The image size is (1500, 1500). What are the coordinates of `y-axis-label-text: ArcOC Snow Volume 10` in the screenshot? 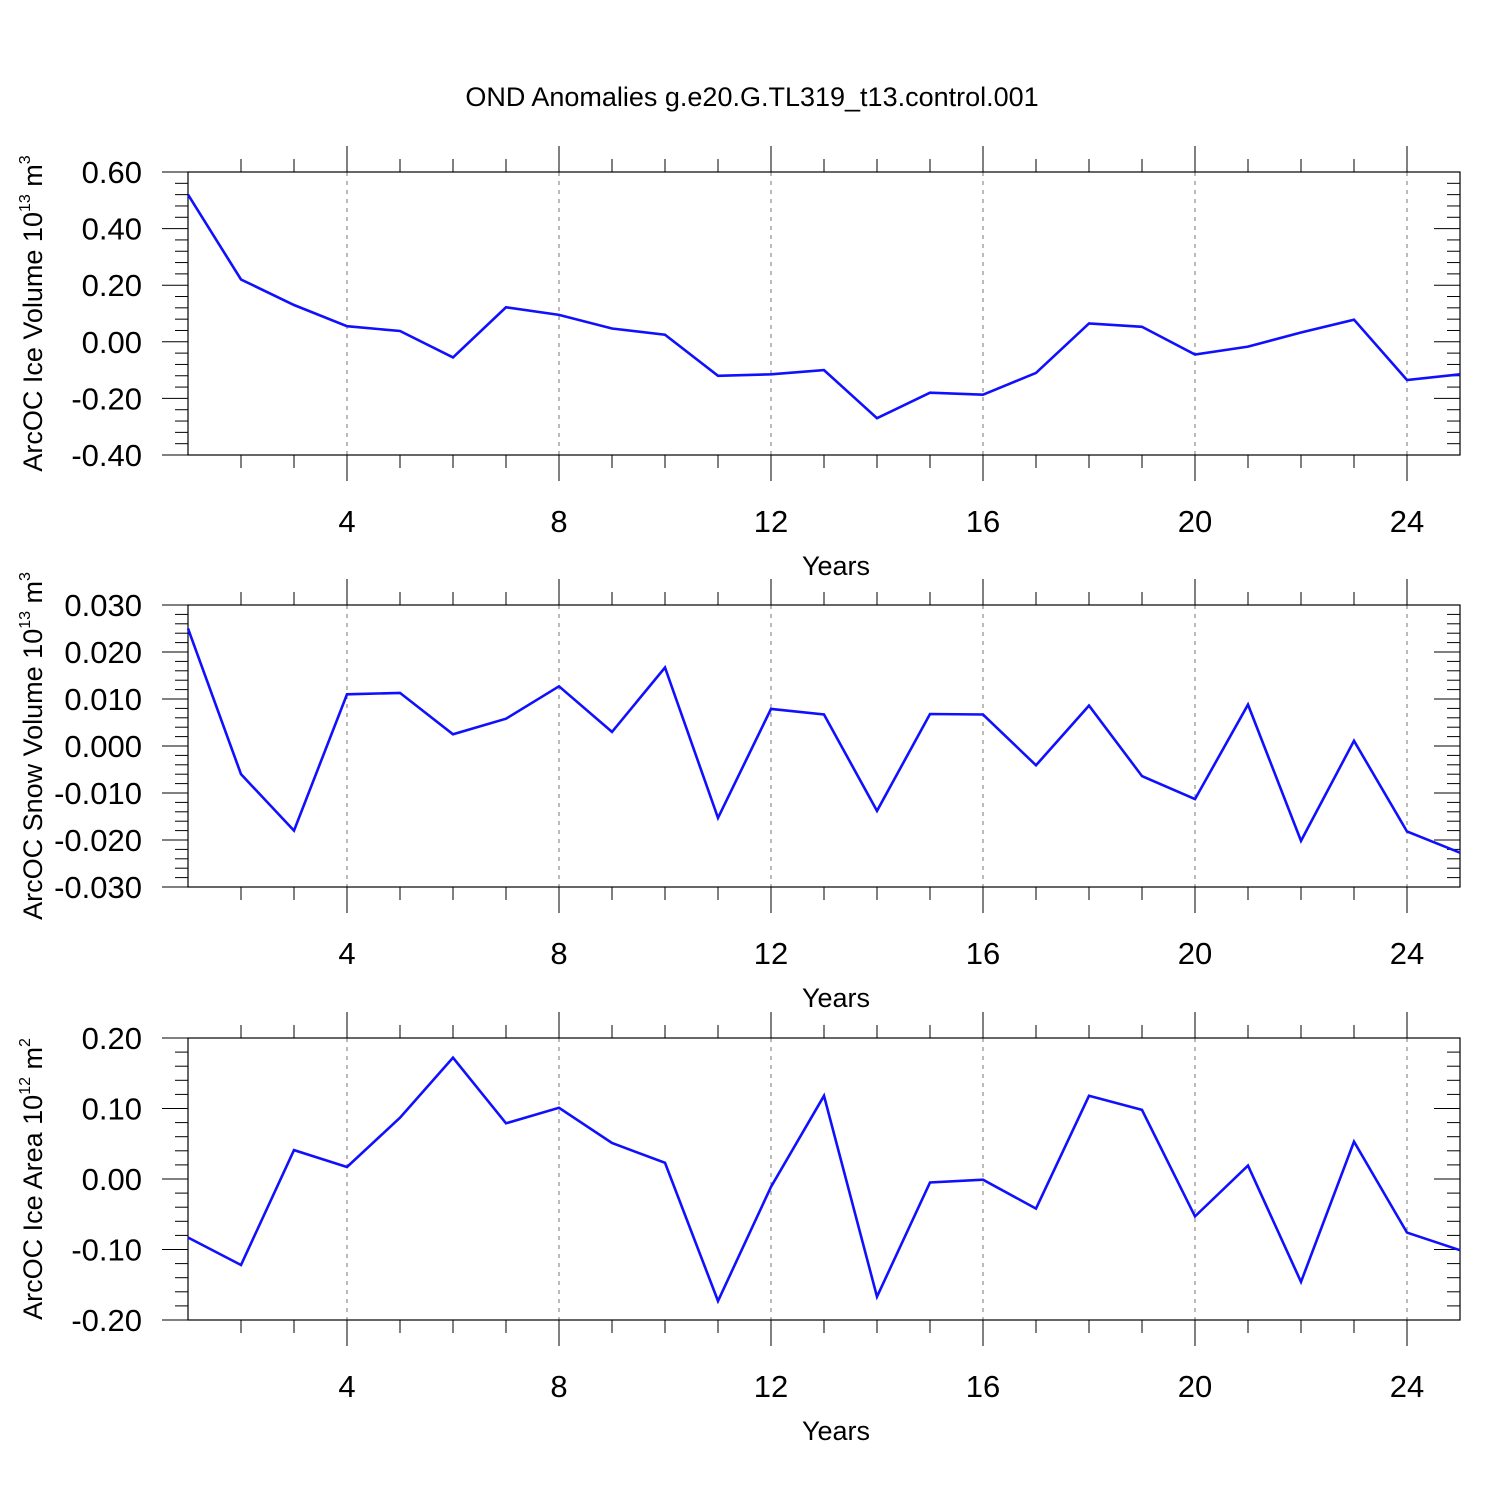 It's located at (33, 774).